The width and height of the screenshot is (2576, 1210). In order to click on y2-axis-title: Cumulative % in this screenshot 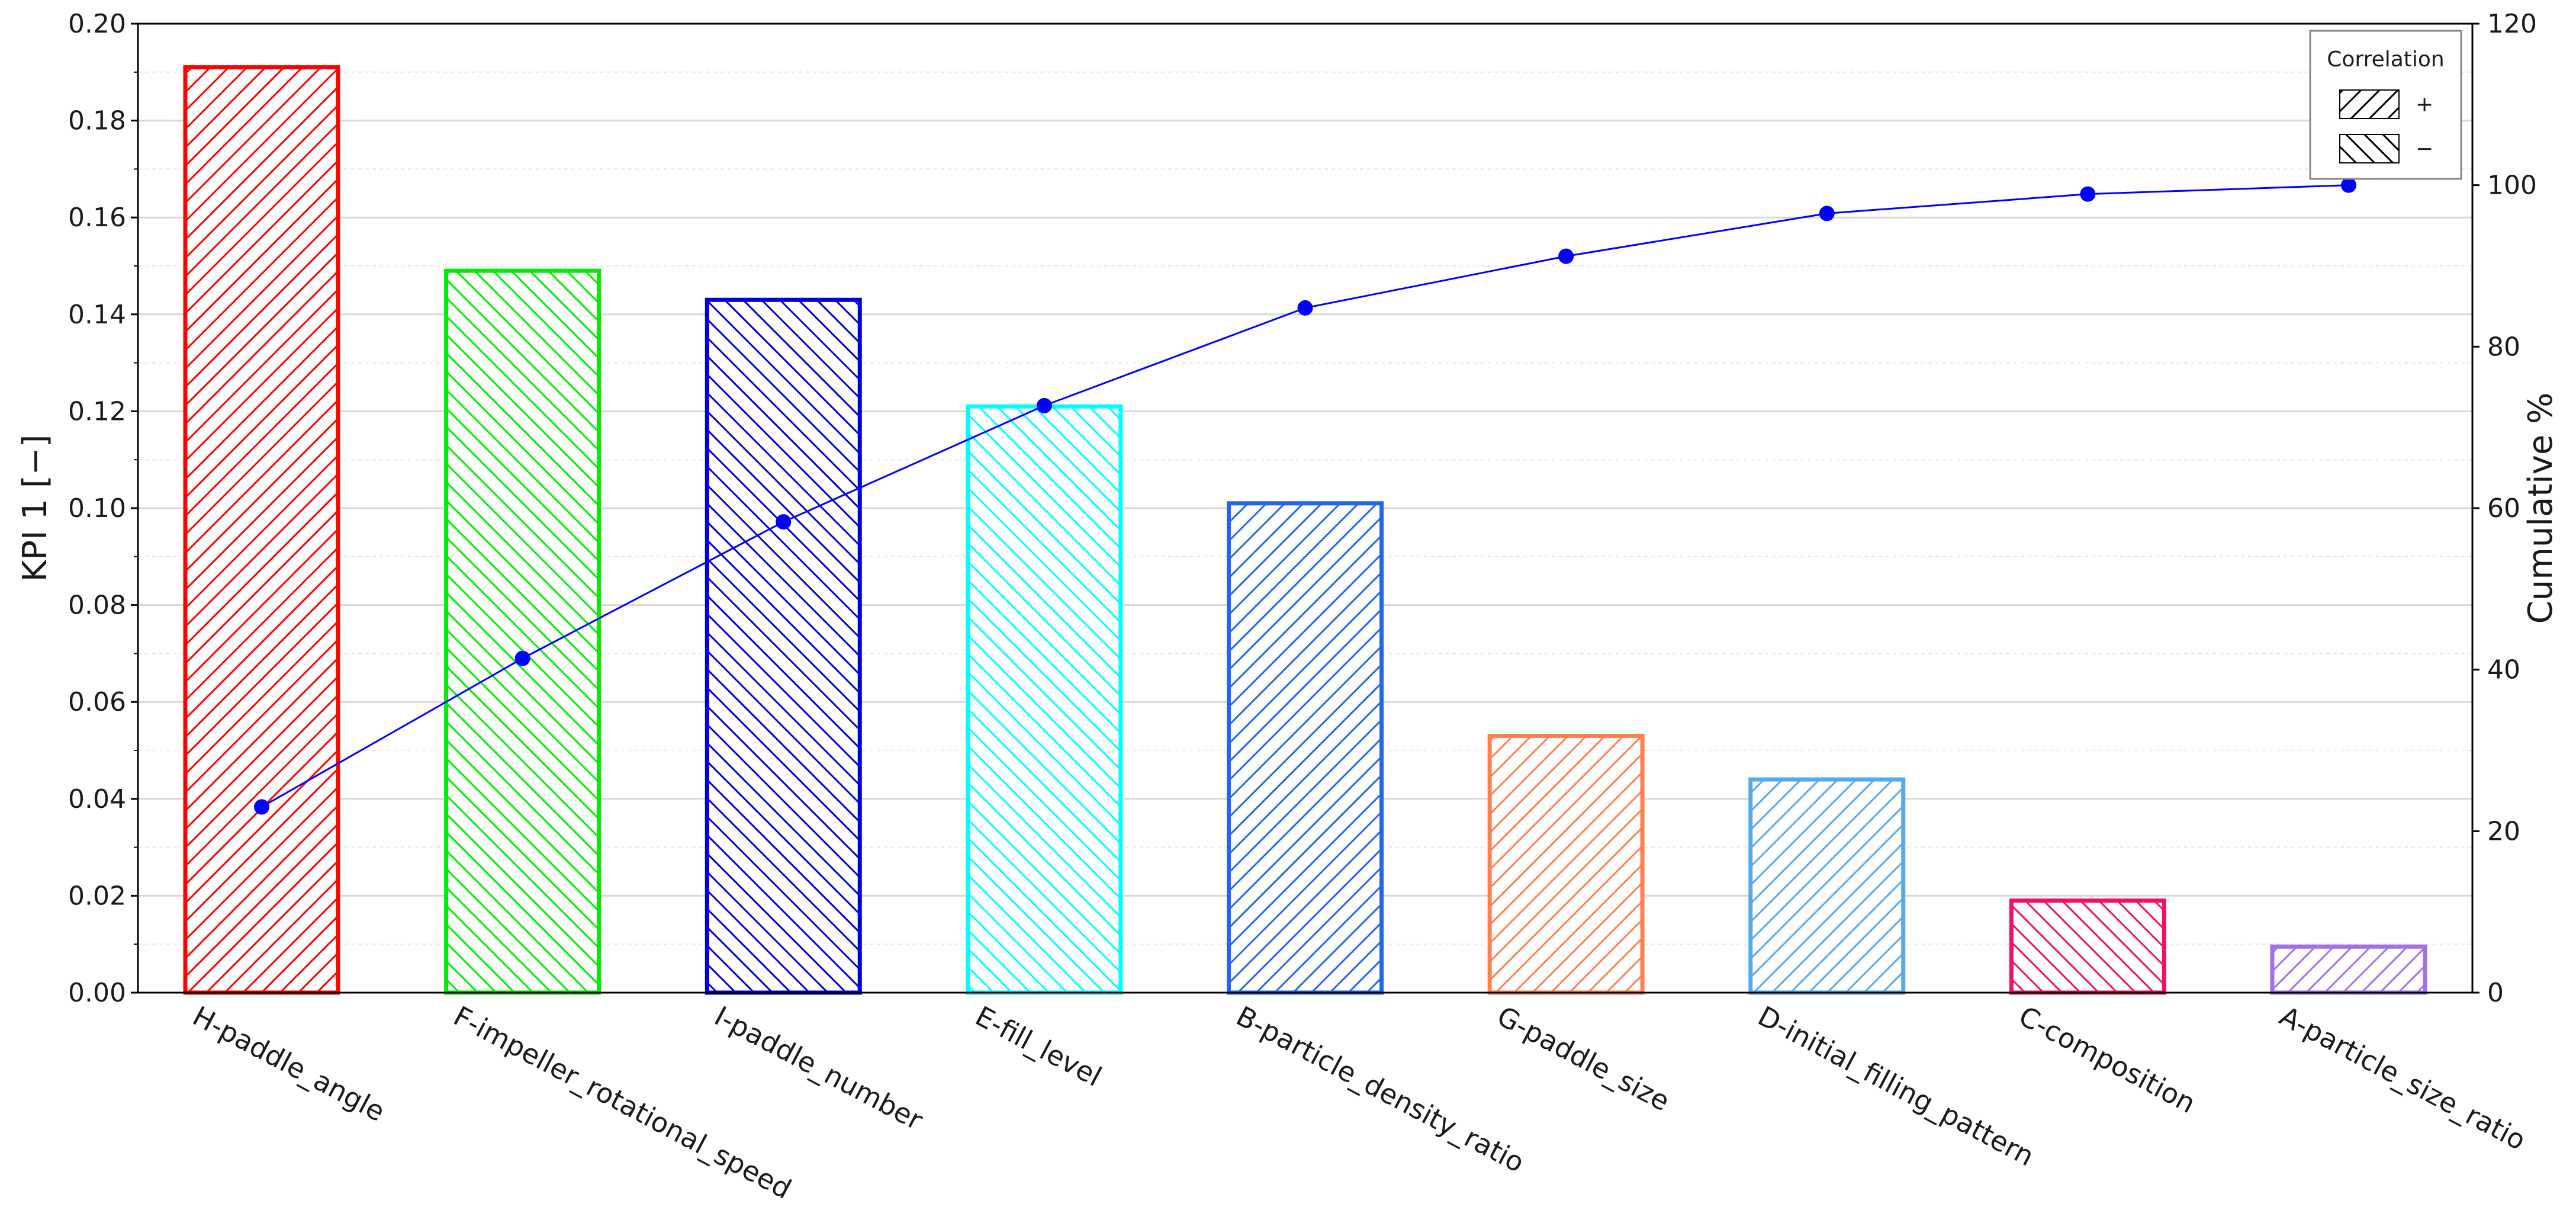, I will do `click(2541, 508)`.